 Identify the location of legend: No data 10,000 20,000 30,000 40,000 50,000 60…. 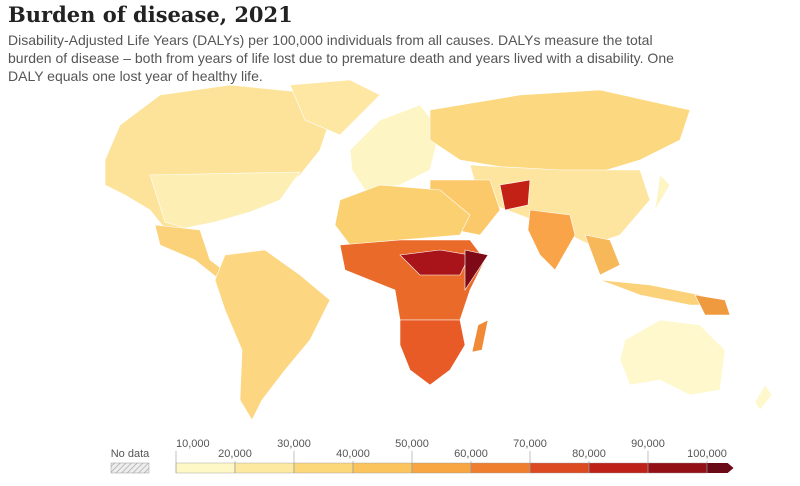
(422, 456).